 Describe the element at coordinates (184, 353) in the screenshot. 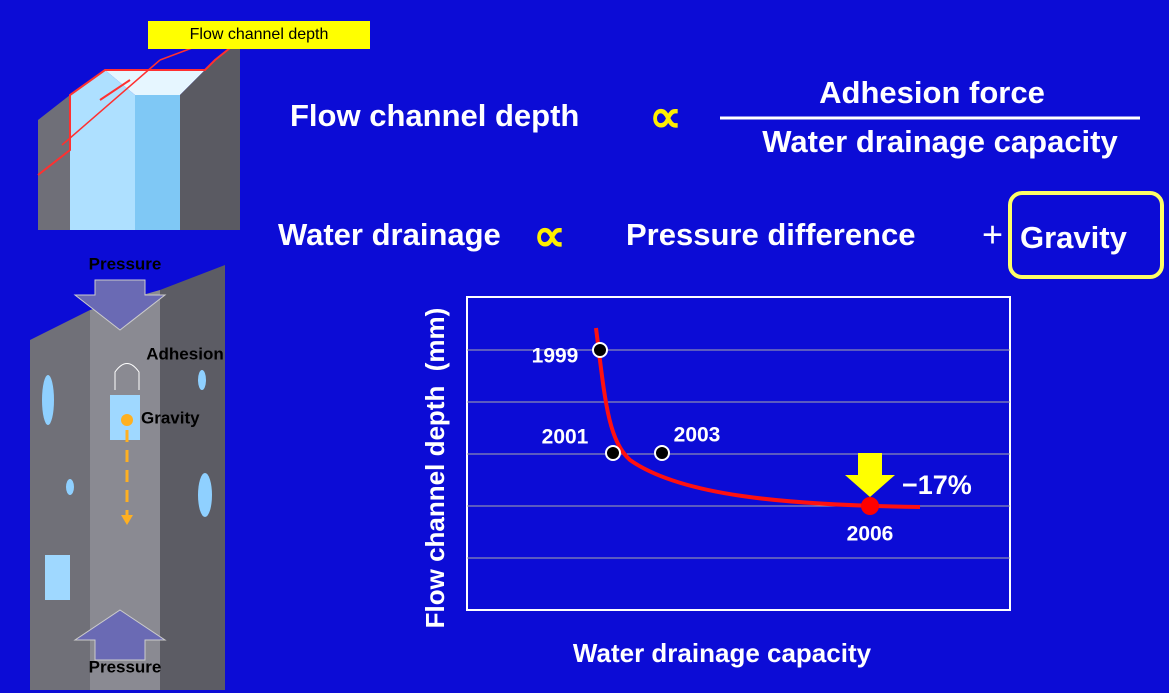

I see `adhesion-label: Adhesion` at that location.